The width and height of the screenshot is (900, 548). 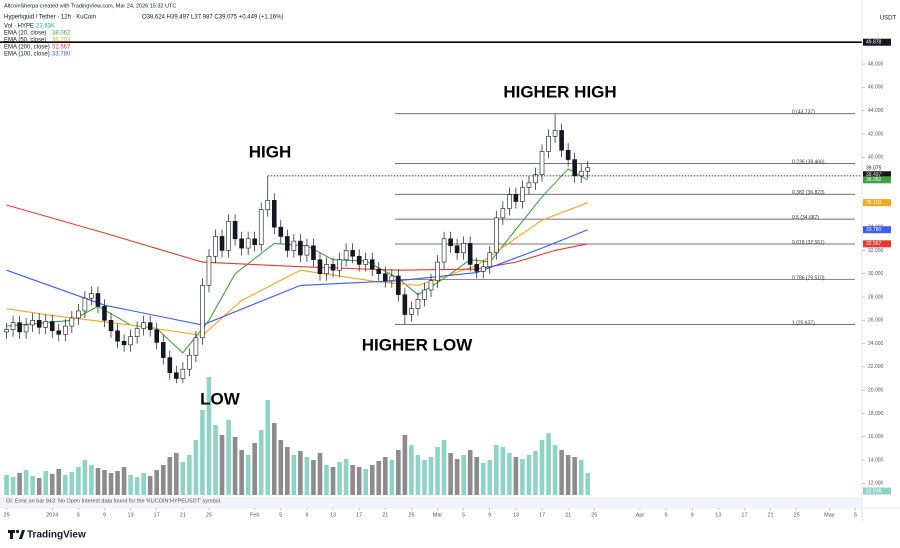 What do you see at coordinates (876, 274) in the screenshot?
I see `y-tick-label: 30.000` at bounding box center [876, 274].